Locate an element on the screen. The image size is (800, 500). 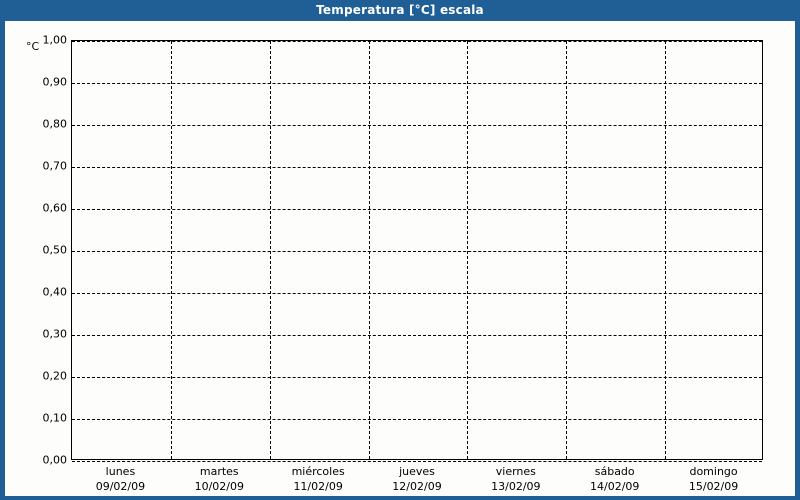
y-axis-tick-label: 0,40 is located at coordinates (55, 292).